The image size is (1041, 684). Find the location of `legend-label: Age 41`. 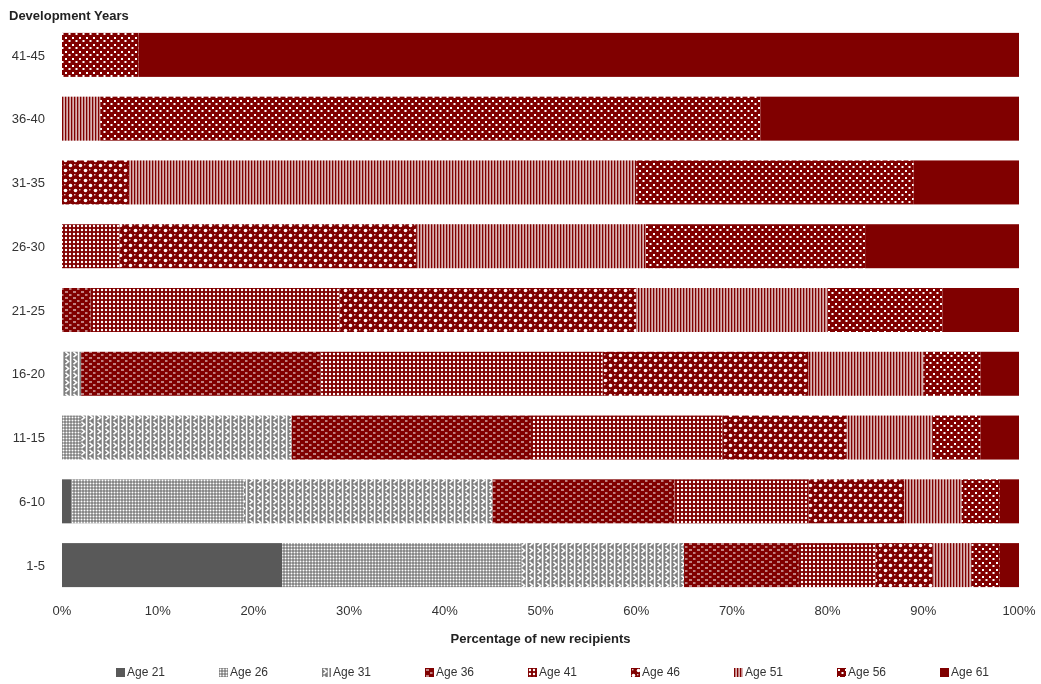

legend-label: Age 41 is located at coordinates (558, 672).